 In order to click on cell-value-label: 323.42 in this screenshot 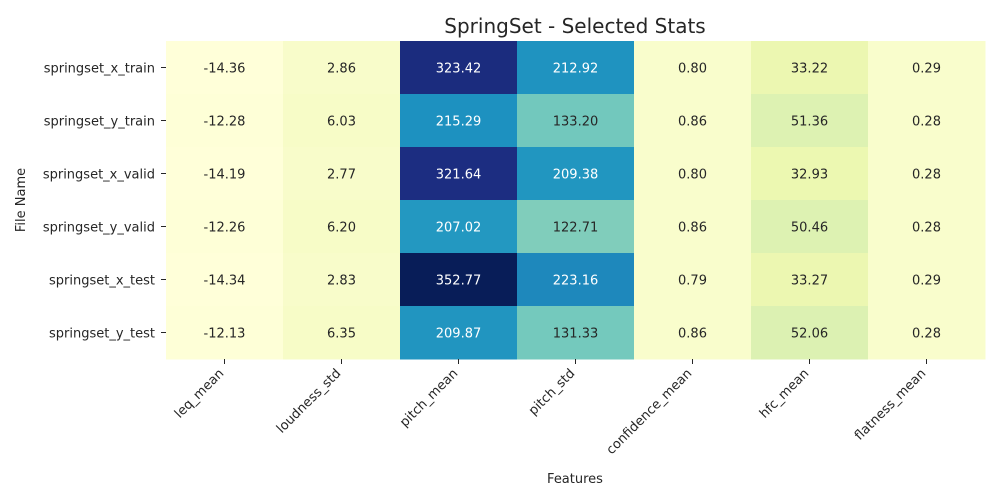, I will do `click(459, 69)`.